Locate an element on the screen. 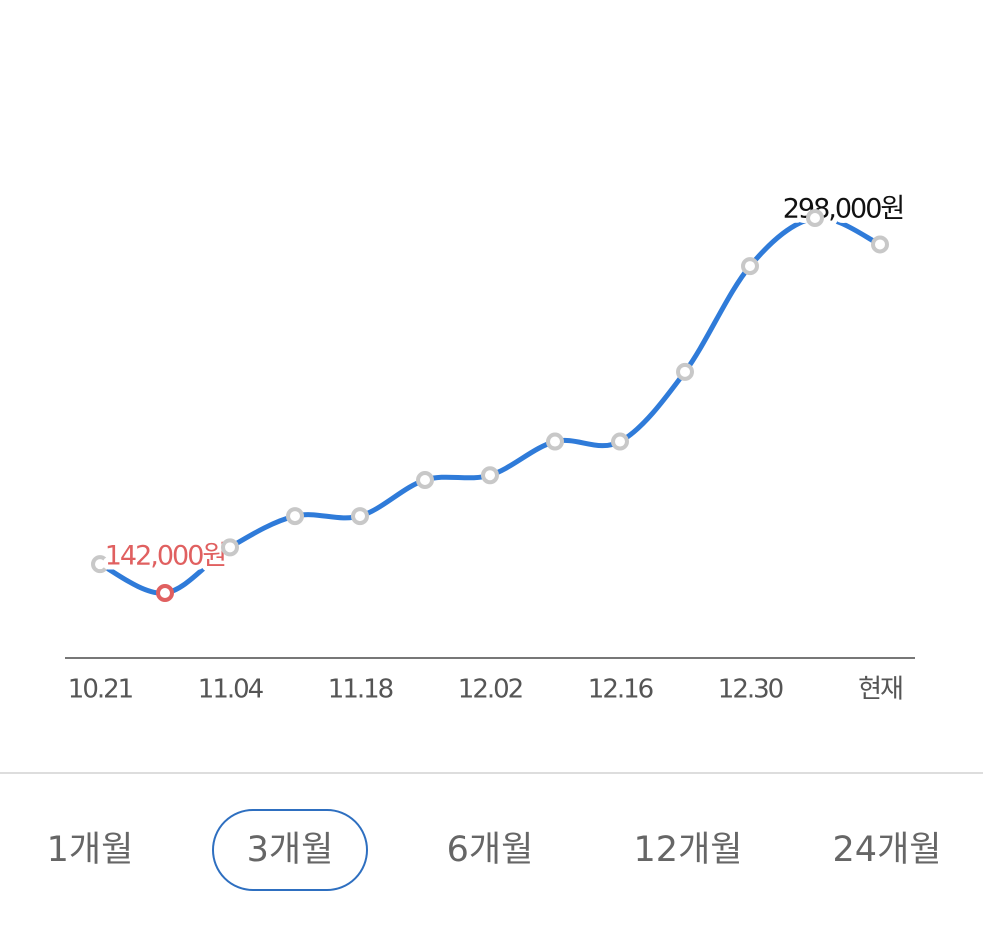 Image resolution: width=983 pixels, height=930 pixels. x-tick-label: 12.16 is located at coordinates (620, 690).